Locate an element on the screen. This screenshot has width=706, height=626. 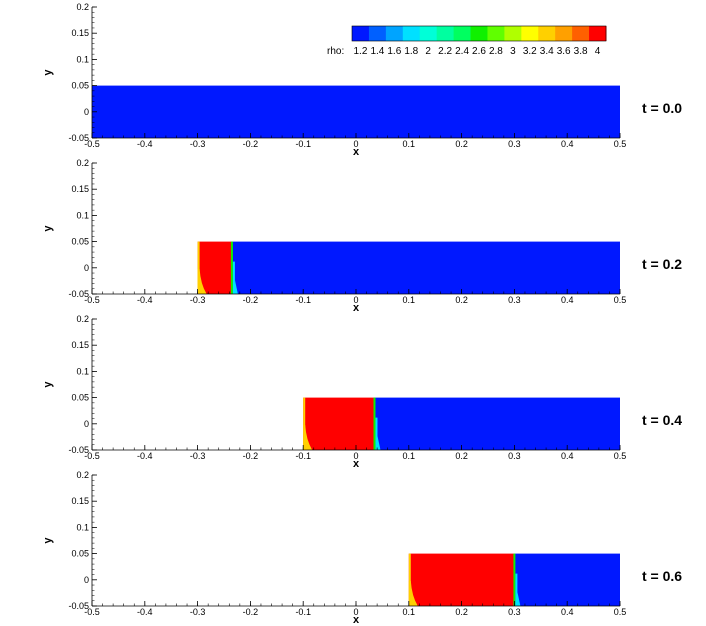
legend-level-label: 2.2 is located at coordinates (445, 51).